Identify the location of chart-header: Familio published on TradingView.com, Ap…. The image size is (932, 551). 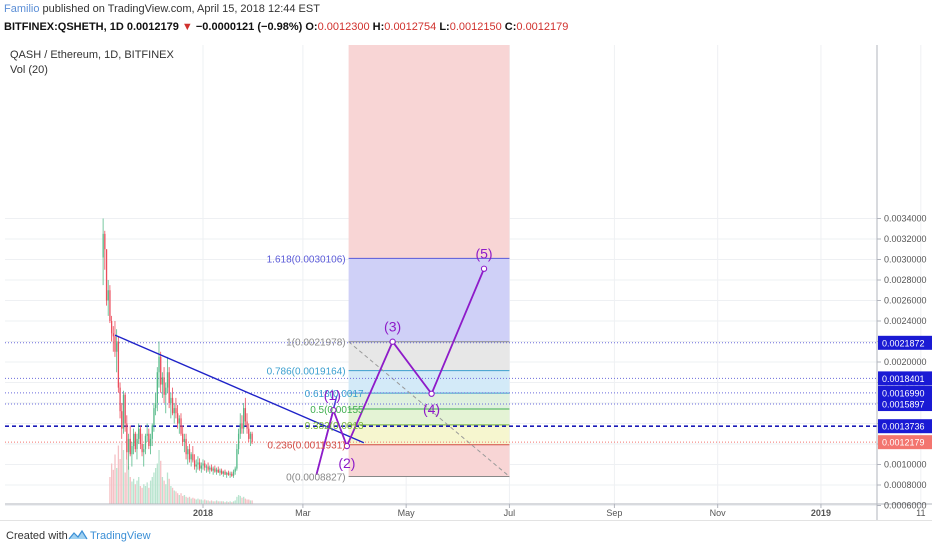
(466, 20).